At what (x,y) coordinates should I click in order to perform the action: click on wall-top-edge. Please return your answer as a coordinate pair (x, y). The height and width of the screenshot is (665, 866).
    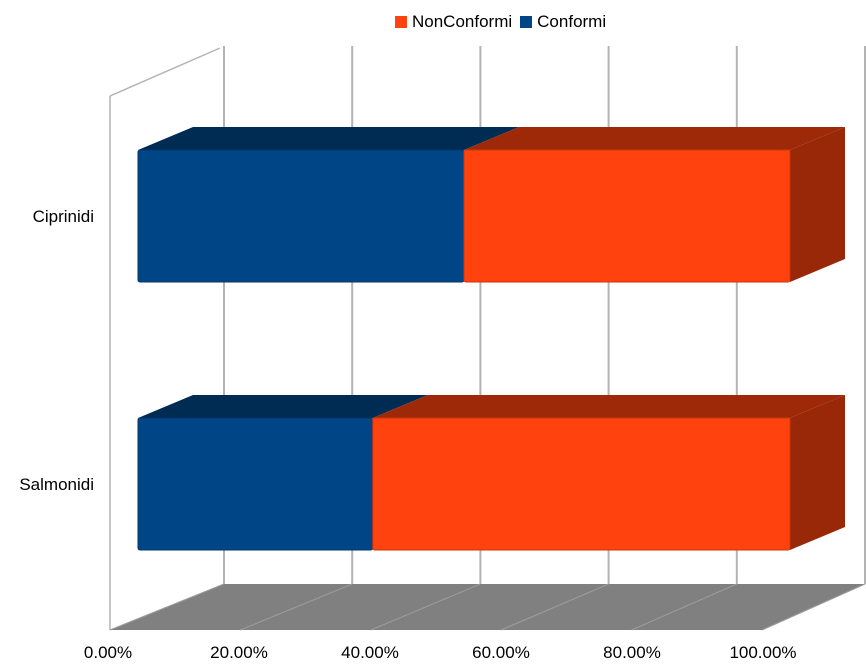
    Looking at the image, I should click on (165, 72).